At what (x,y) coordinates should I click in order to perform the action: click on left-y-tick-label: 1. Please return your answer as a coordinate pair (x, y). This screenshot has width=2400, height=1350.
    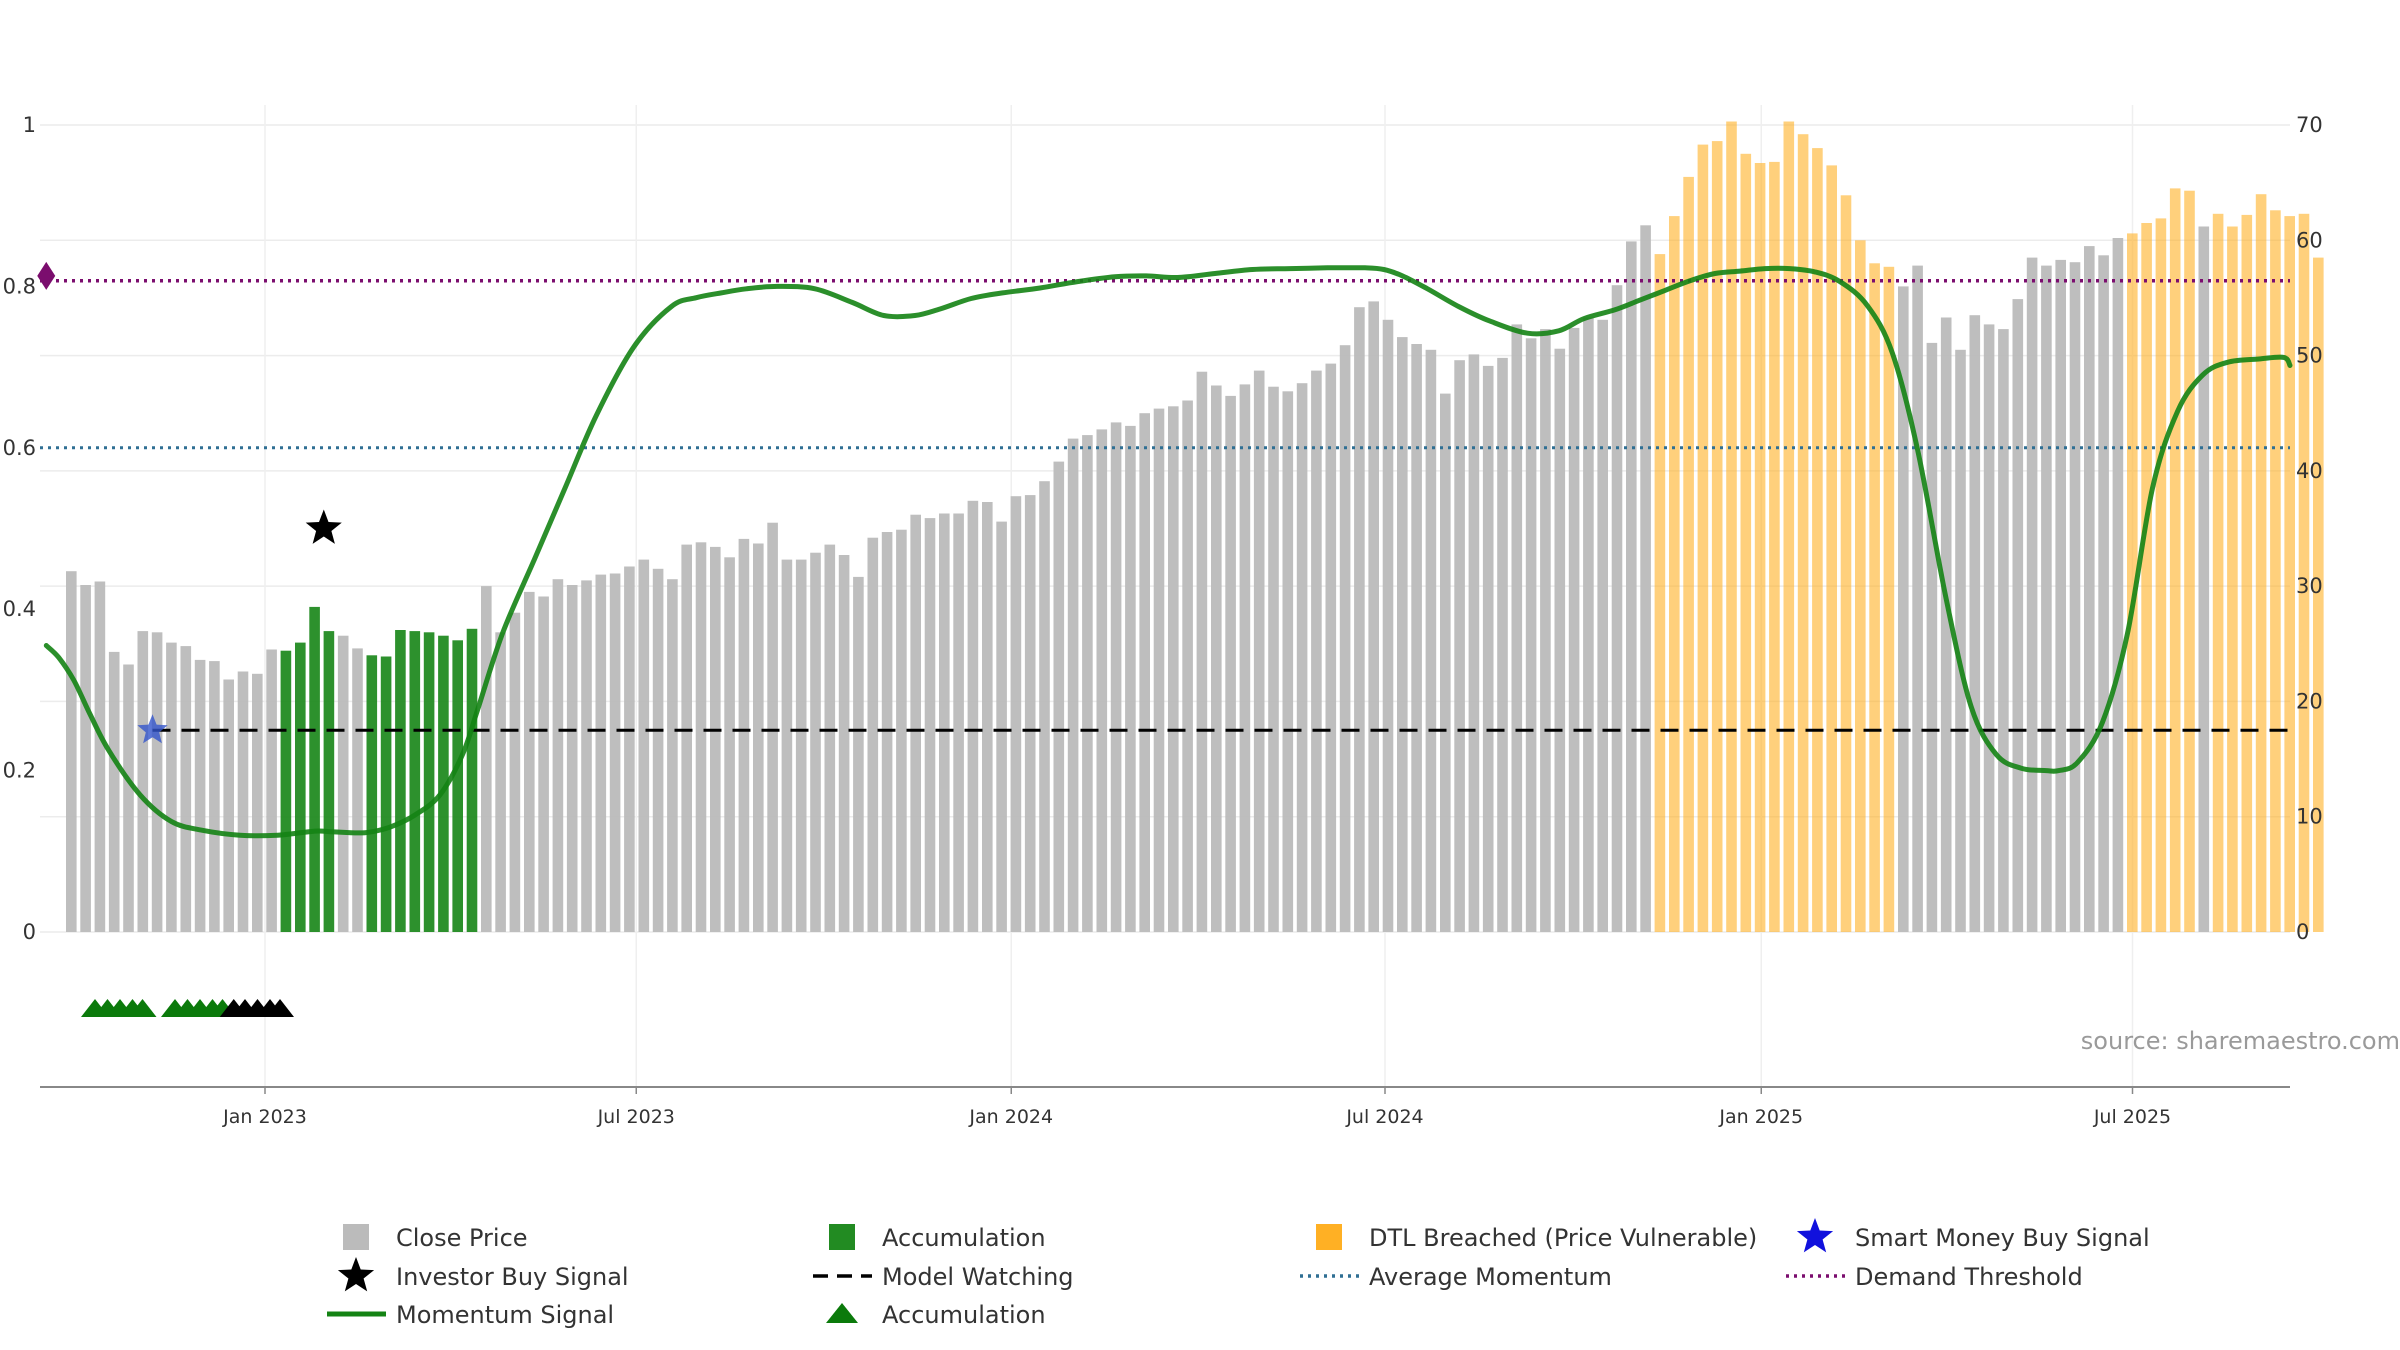
    Looking at the image, I should click on (29, 125).